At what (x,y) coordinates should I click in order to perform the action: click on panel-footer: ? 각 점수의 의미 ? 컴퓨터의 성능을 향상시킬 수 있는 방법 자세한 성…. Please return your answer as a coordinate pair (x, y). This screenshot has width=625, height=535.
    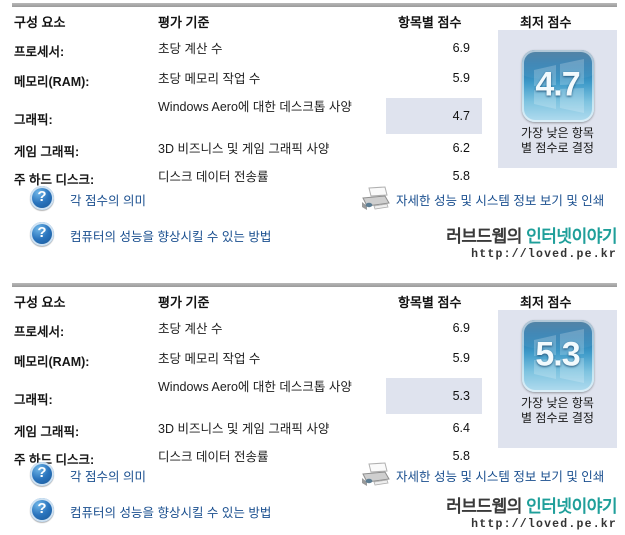
    Looking at the image, I should click on (312, 498).